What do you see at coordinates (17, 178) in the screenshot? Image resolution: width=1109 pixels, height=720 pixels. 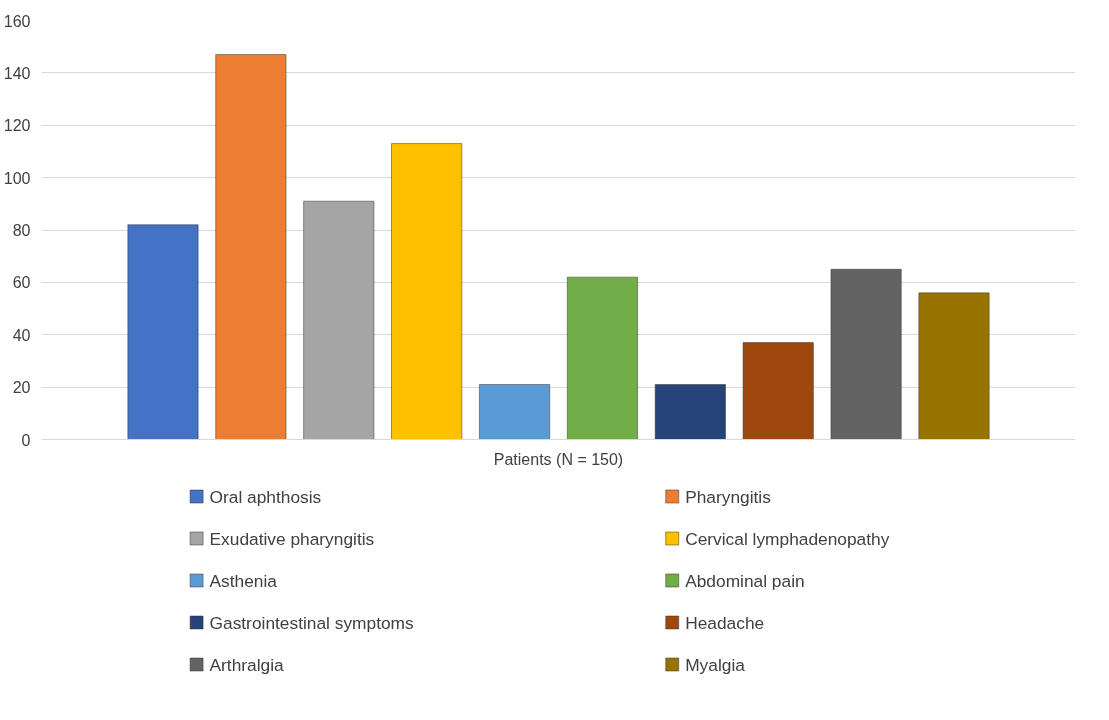 I see `y-tick-label: 100` at bounding box center [17, 178].